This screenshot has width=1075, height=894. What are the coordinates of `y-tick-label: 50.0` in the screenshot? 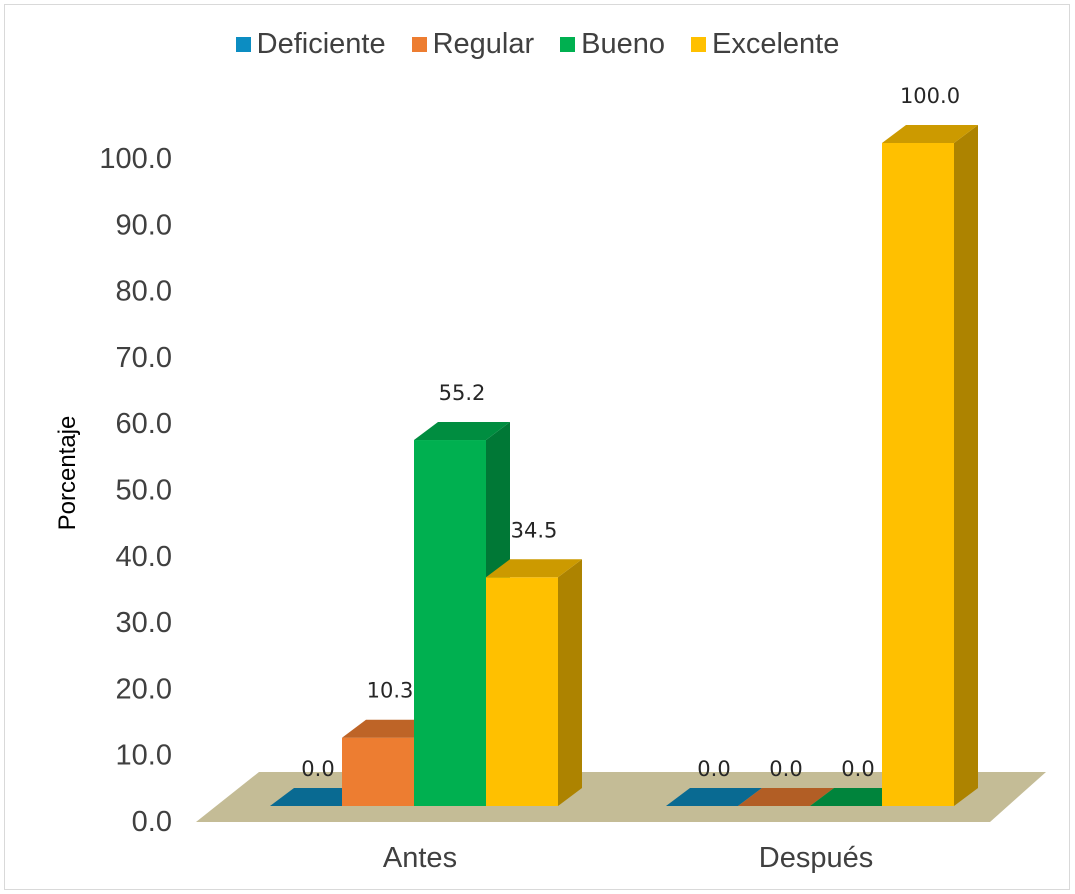 It's located at (144, 491).